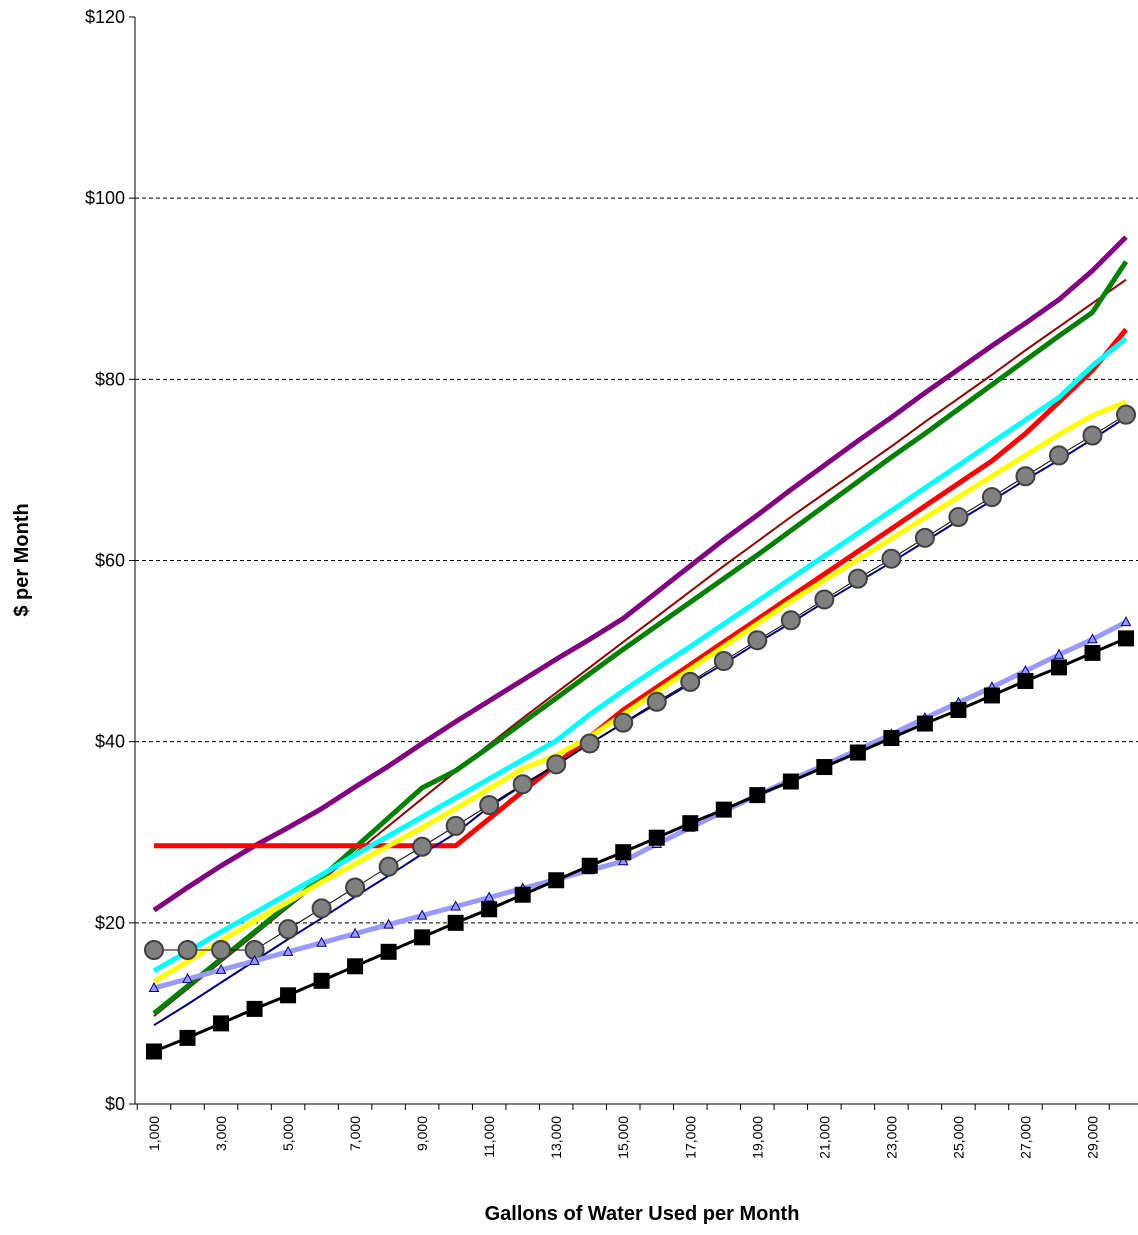 The height and width of the screenshot is (1235, 1138). Describe the element at coordinates (355, 1133) in the screenshot. I see `x-tick-label: 7,000` at that location.